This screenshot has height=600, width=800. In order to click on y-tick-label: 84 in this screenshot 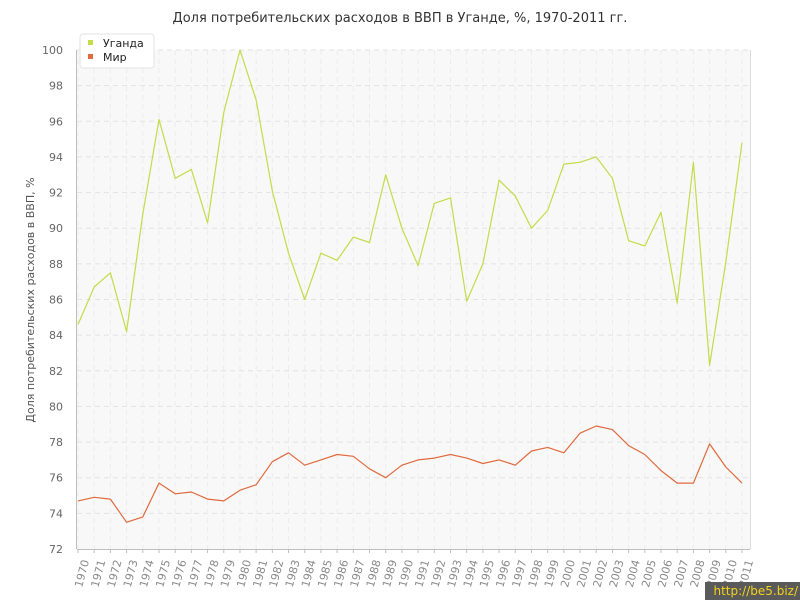, I will do `click(56, 335)`.